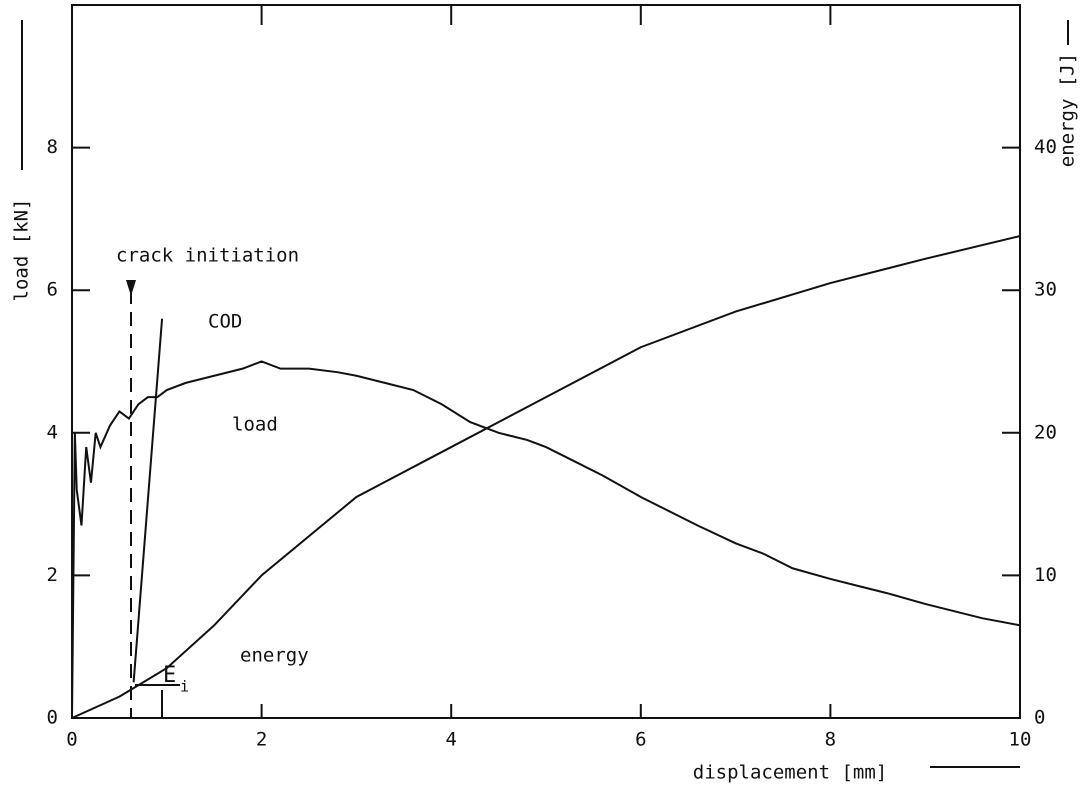 This screenshot has width=1090, height=792. What do you see at coordinates (830, 740) in the screenshot?
I see `x-tick-label: 8` at bounding box center [830, 740].